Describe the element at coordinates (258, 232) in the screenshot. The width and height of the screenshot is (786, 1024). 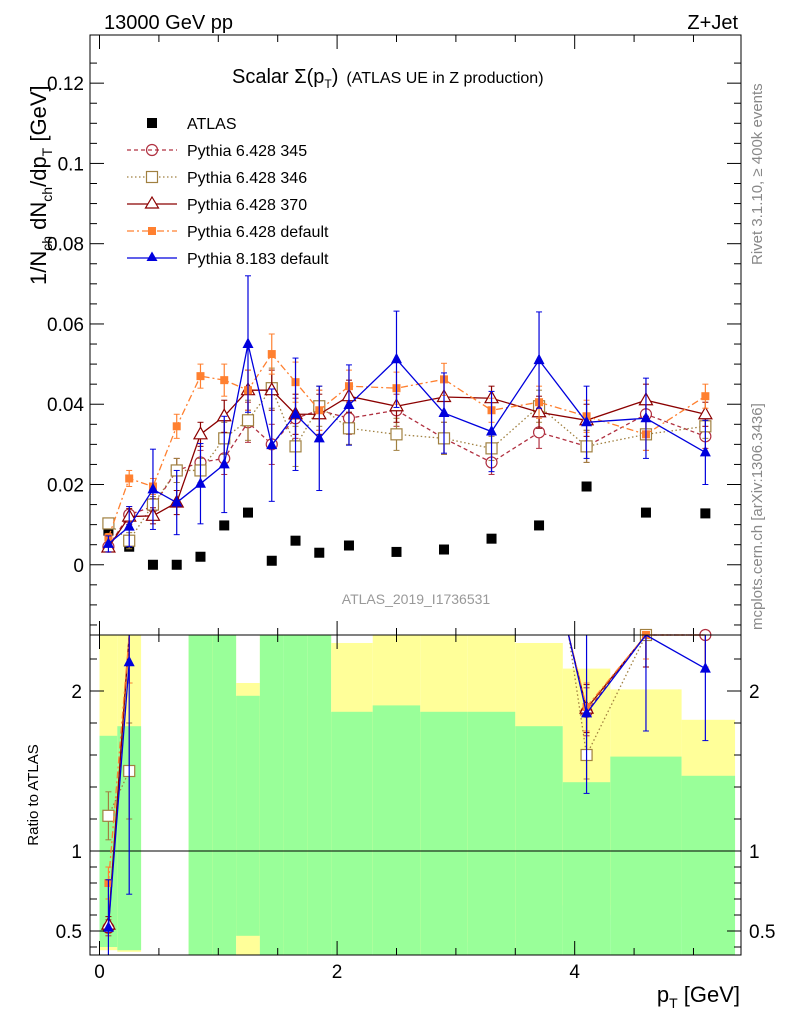
I see `legend-label-p6def: Pythia 6.428 default` at that location.